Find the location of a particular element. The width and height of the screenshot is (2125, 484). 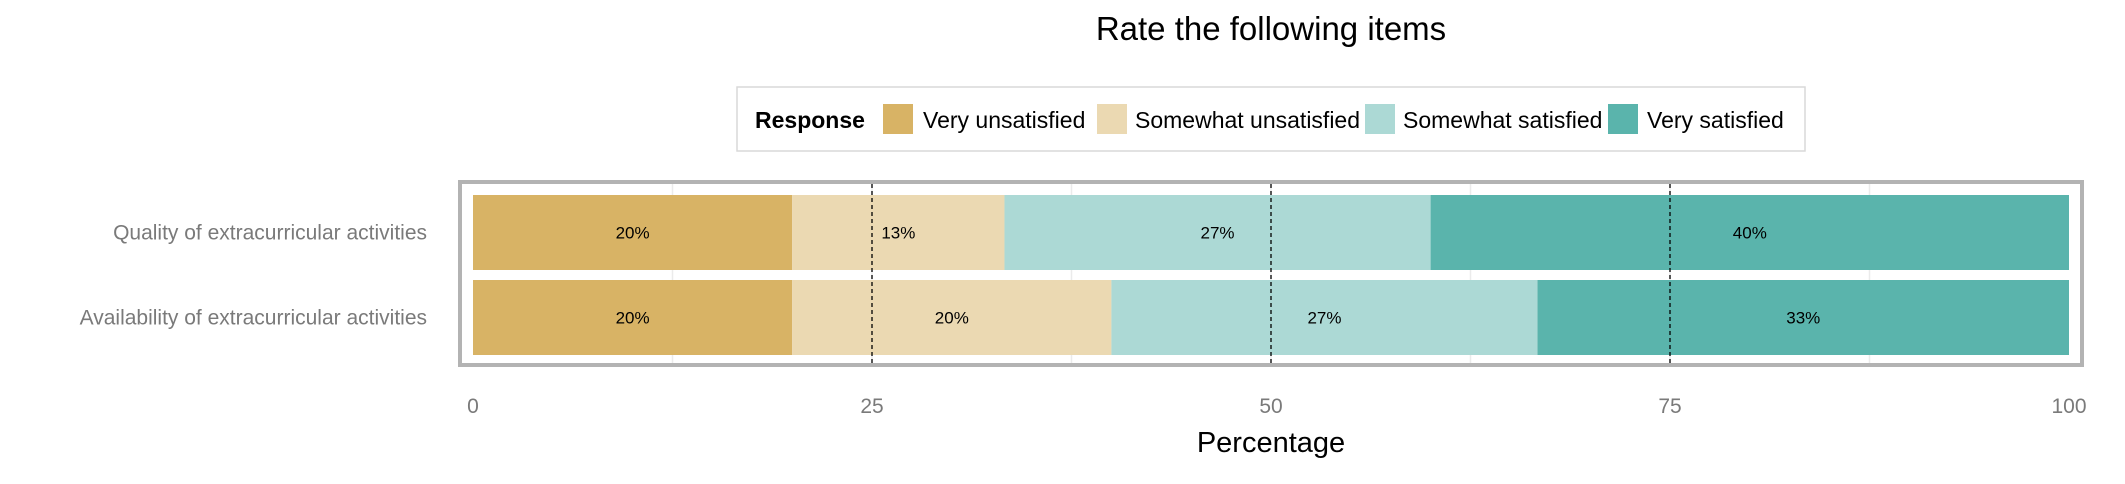

legend-label: Very satisfied is located at coordinates (1715, 120).